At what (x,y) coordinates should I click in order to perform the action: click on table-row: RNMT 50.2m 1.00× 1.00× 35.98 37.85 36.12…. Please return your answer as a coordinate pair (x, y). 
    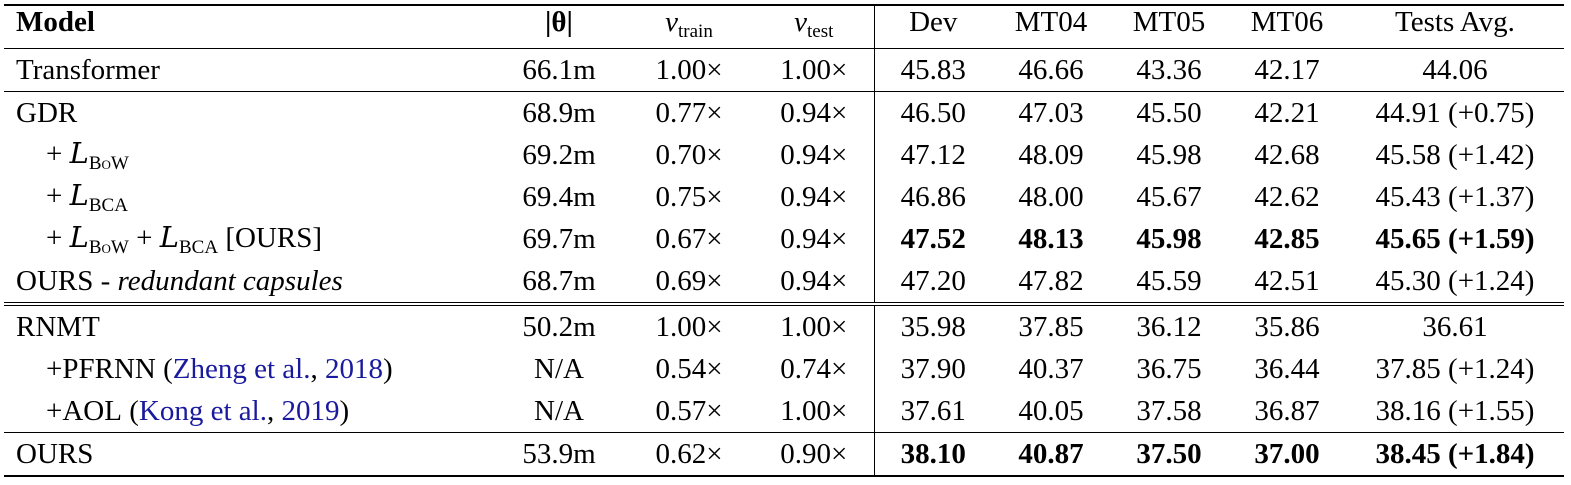
    Looking at the image, I should click on (784, 325).